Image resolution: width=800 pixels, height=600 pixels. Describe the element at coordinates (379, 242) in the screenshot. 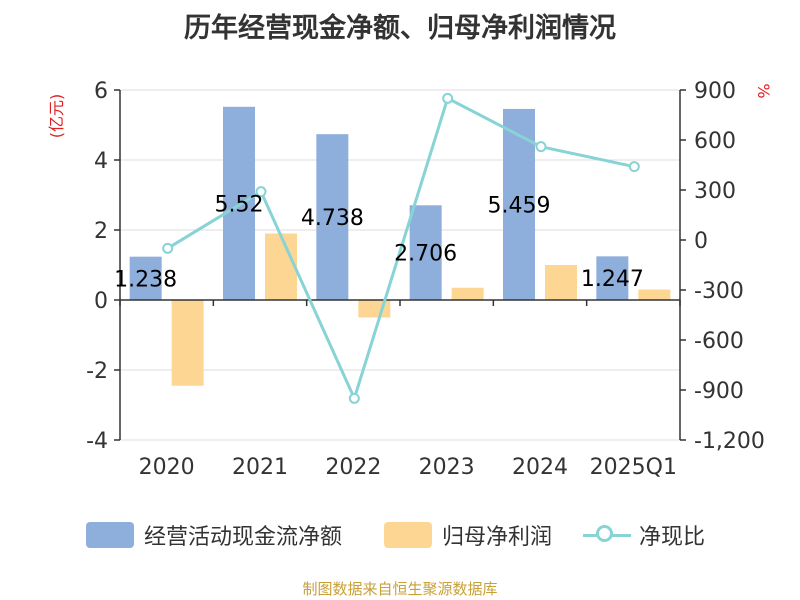

I see `label-layer: 1.238 5.52 4.738 2.706 5.459 1.247` at that location.